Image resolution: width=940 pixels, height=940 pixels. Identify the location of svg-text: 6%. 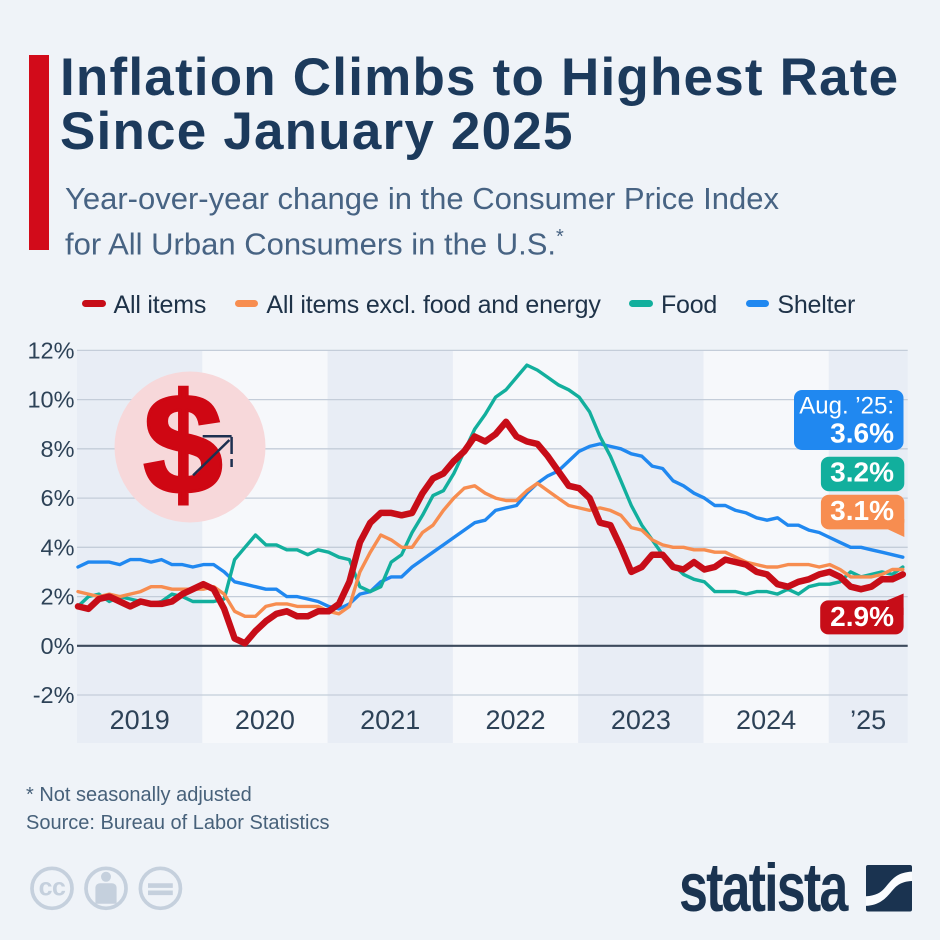
(58, 498).